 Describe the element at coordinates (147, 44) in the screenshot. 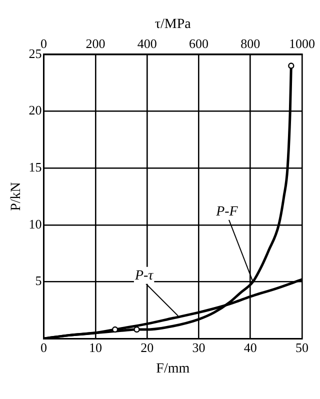

I see `x2-tick-label: 400` at that location.